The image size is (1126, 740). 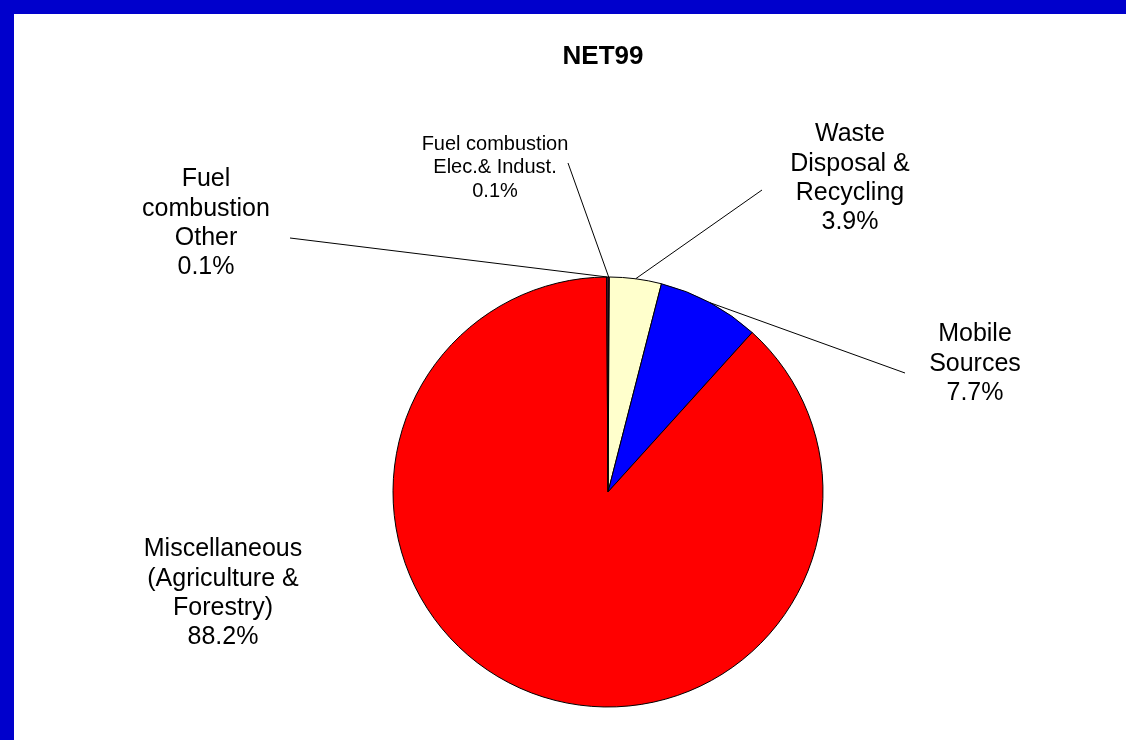 What do you see at coordinates (206, 206) in the screenshot?
I see `slice-label: Fuel combustion Other` at bounding box center [206, 206].